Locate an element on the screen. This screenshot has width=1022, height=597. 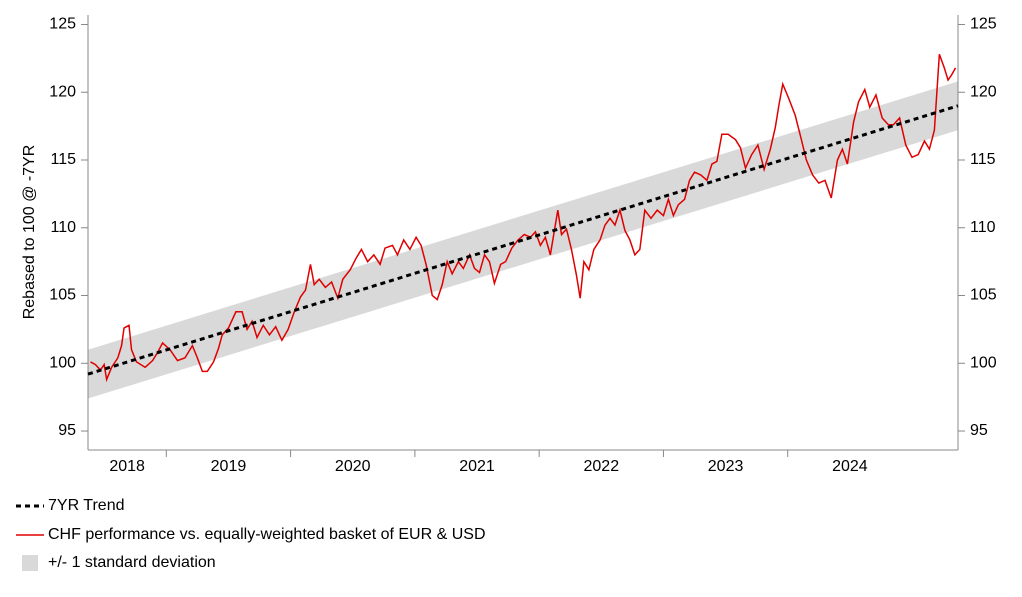
y2-tick-label: 120 is located at coordinates (983, 91).